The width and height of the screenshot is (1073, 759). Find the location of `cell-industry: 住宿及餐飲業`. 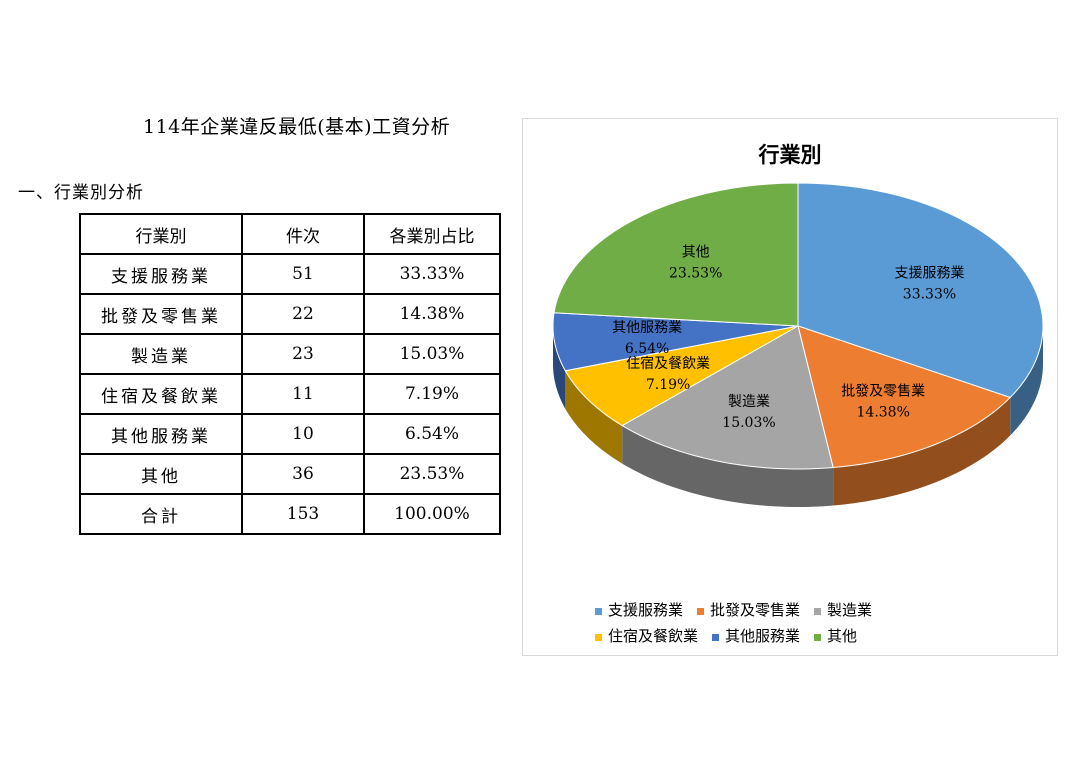

cell-industry: 住宿及餐飲業 is located at coordinates (161, 394).